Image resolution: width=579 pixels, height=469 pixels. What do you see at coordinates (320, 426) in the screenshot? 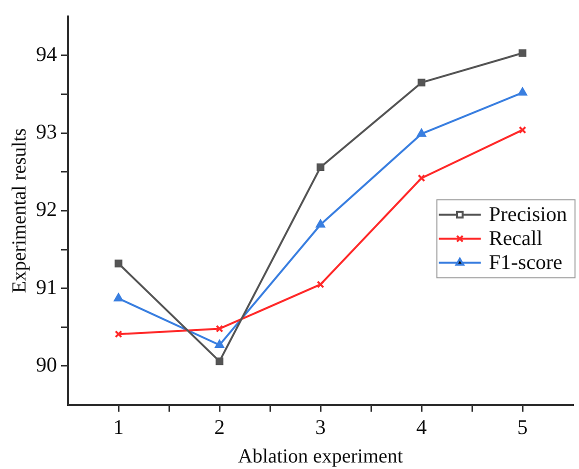
I see `x-tick-label: 3` at bounding box center [320, 426].